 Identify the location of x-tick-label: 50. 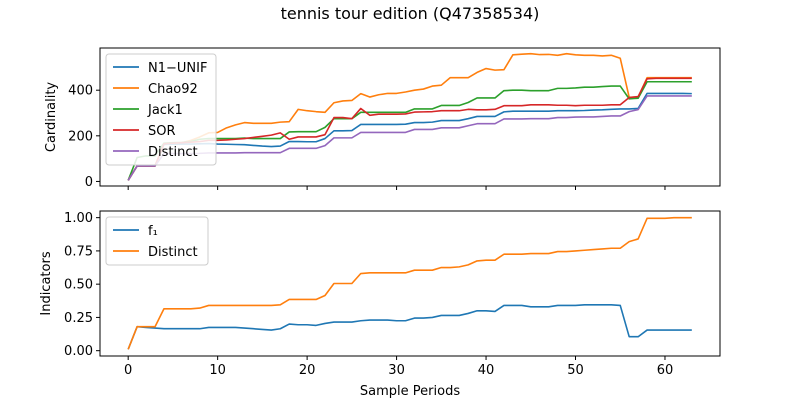
(575, 370).